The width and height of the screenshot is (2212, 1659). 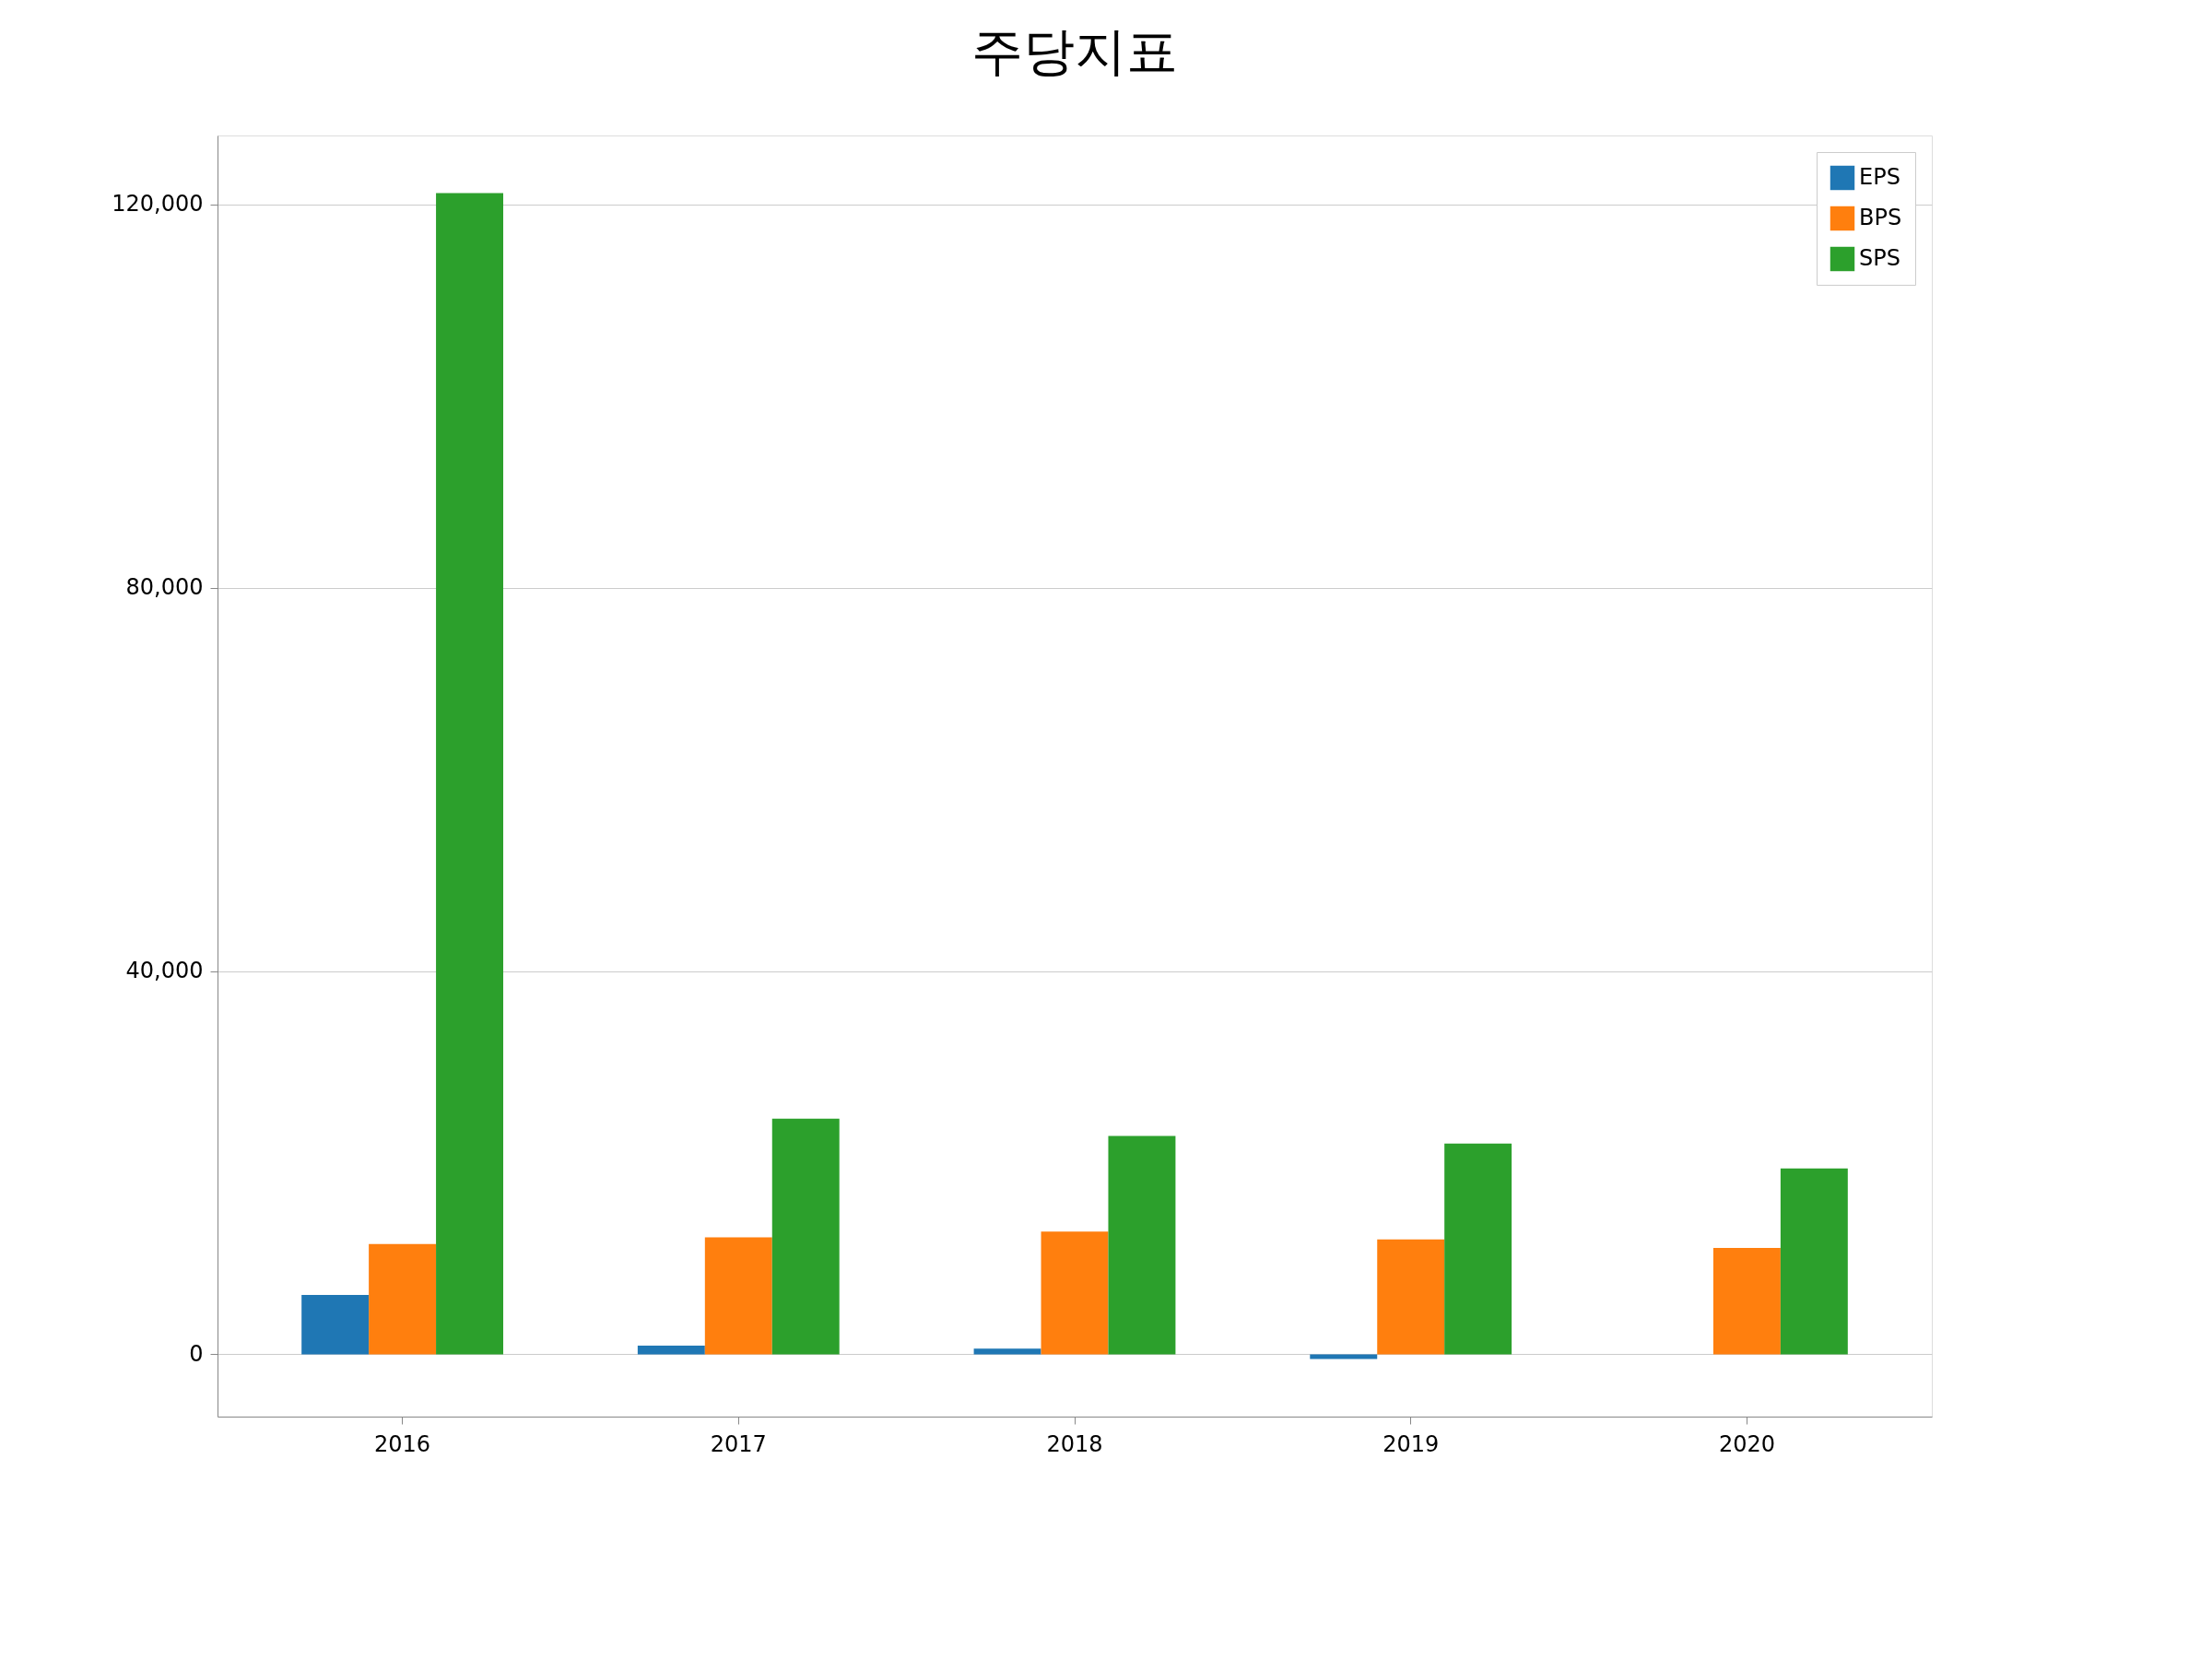 I want to click on y-tick-label: 80,000, so click(x=164, y=587).